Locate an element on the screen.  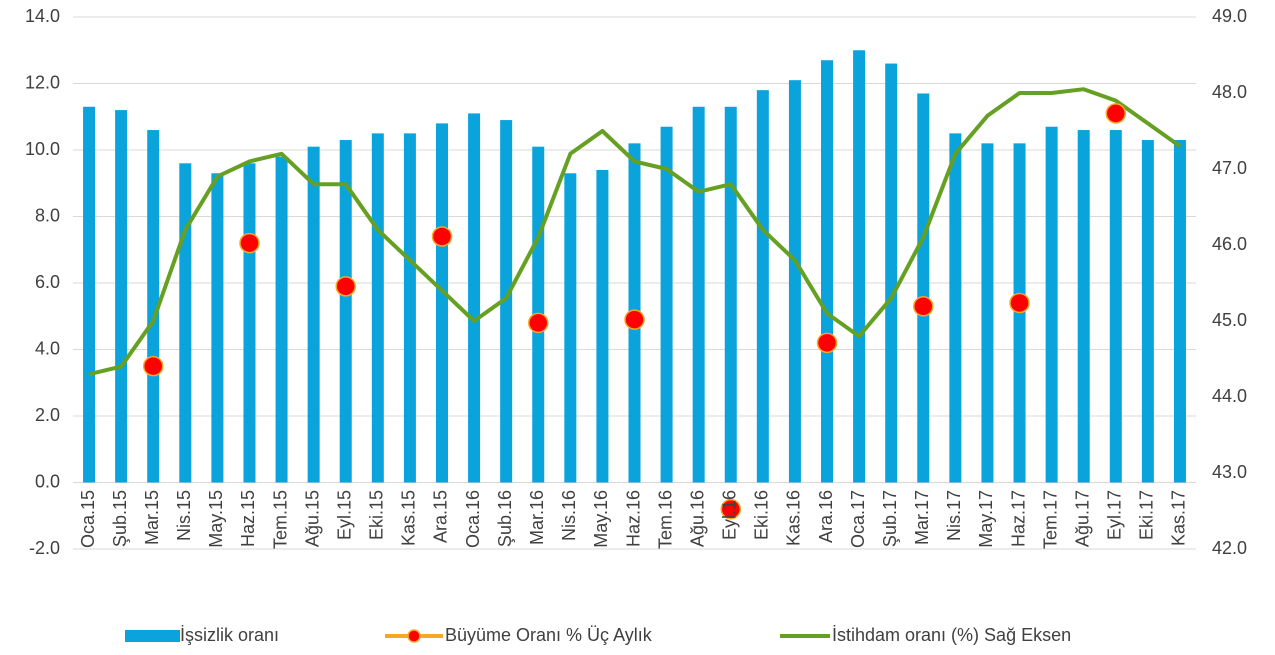
y-tick-label: 0.0 is located at coordinates (47, 481).